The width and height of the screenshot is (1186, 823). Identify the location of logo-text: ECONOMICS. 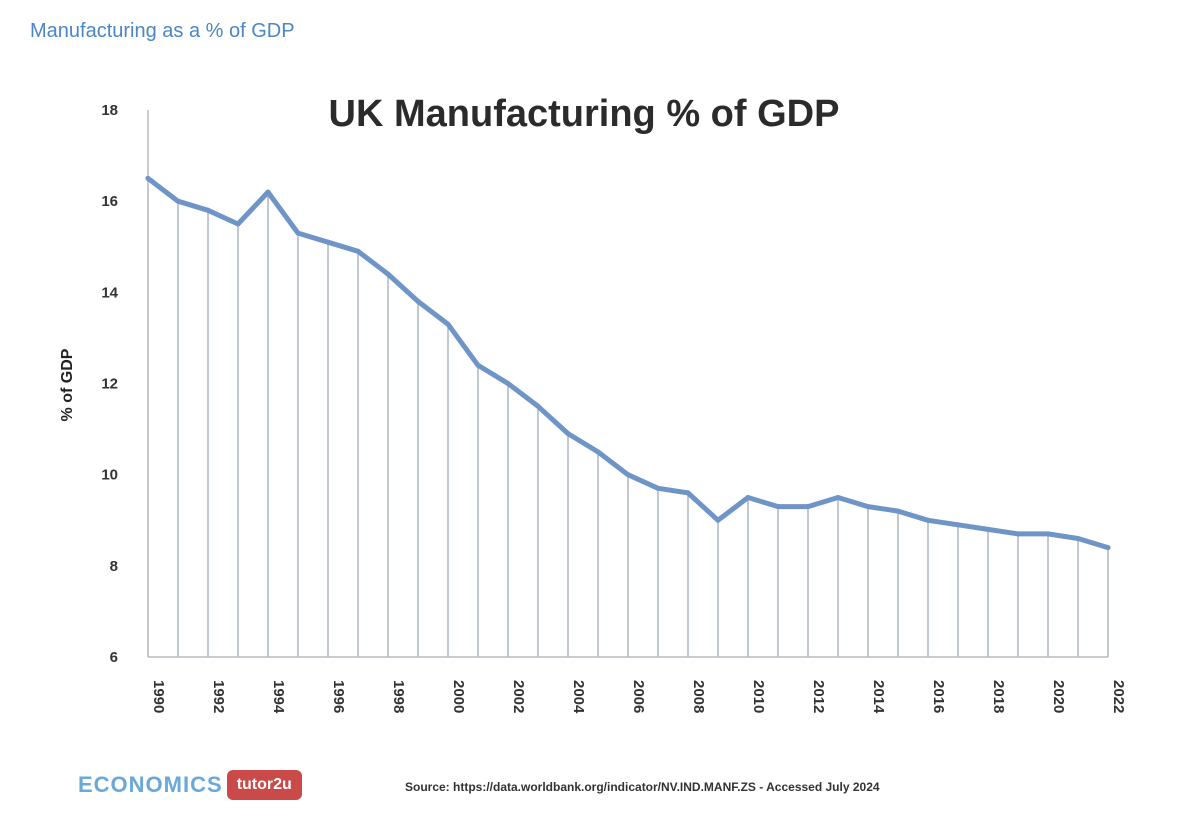
(150, 784).